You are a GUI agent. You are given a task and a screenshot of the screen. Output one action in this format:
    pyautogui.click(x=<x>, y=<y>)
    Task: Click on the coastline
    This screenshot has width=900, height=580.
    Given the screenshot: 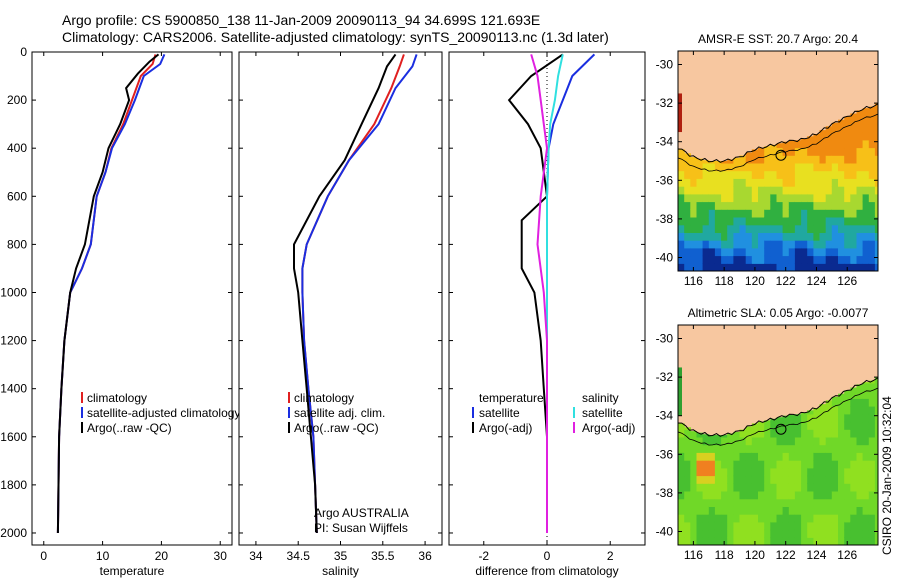 What is the action you would take?
    pyautogui.click(x=778, y=407)
    